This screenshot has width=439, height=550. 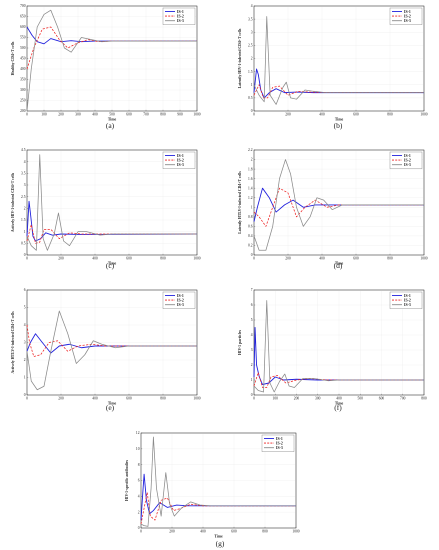 What do you see at coordinates (13, 58) in the screenshot?
I see `y-axis-title: Healthy CD4+T cells` at bounding box center [13, 58].